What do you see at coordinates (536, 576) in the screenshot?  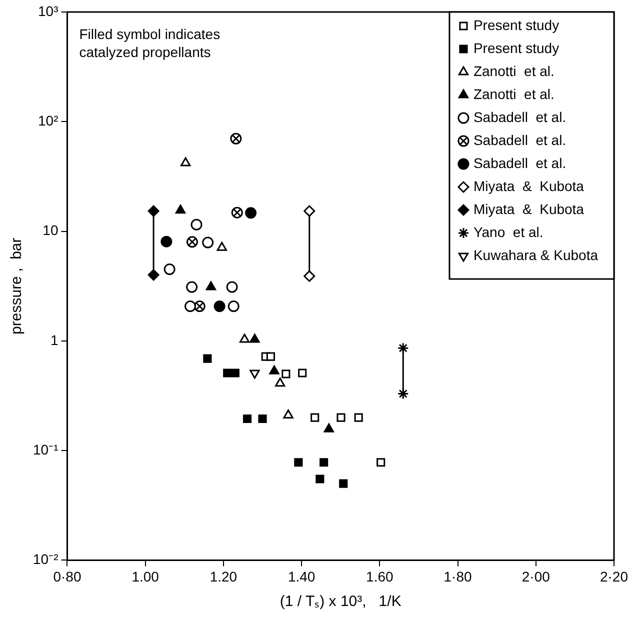 I see `x-tick-label: 2·00` at bounding box center [536, 576].